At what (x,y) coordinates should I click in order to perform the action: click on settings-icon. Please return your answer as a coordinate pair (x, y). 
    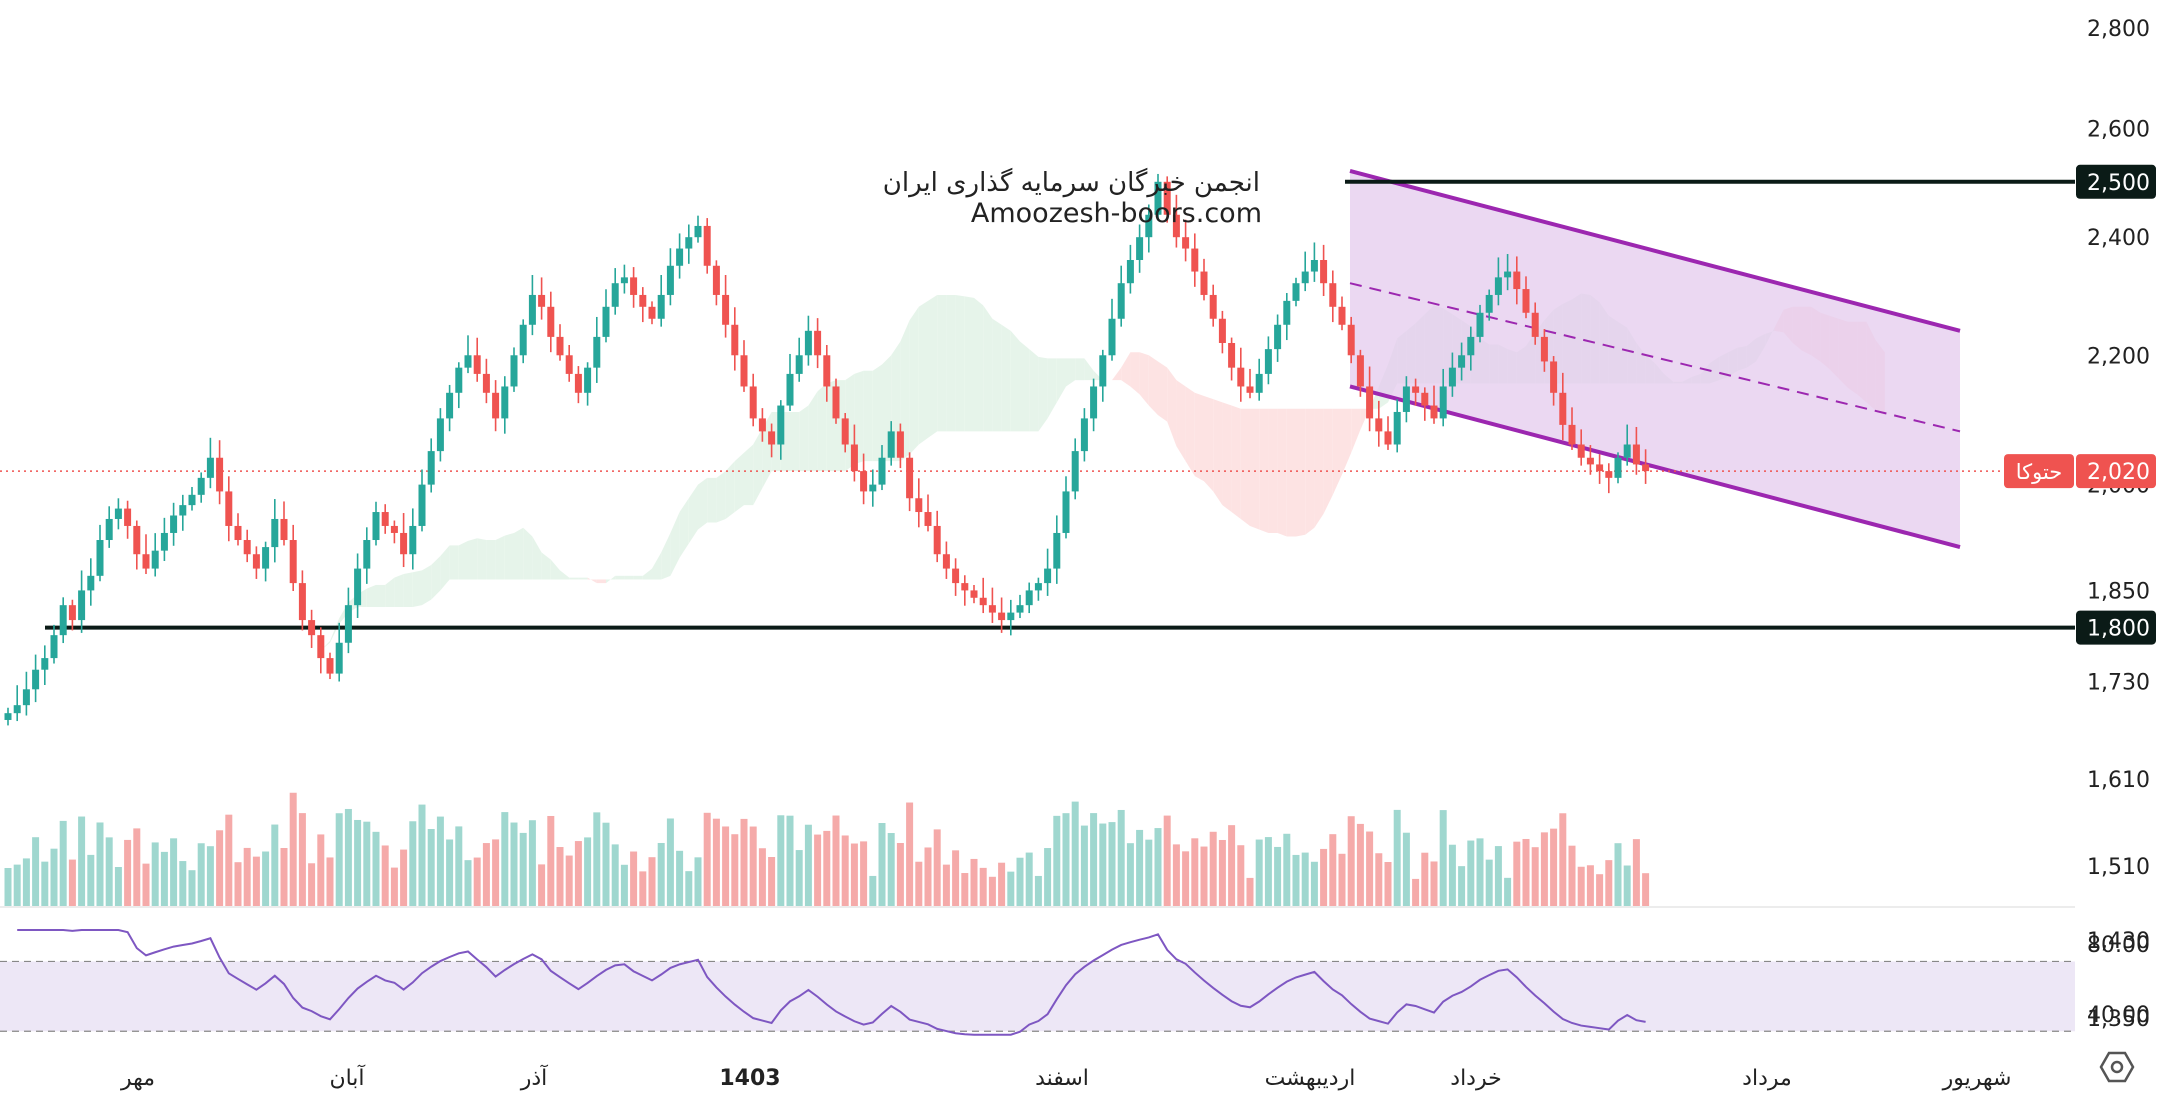
    Looking at the image, I should click on (2117, 1067).